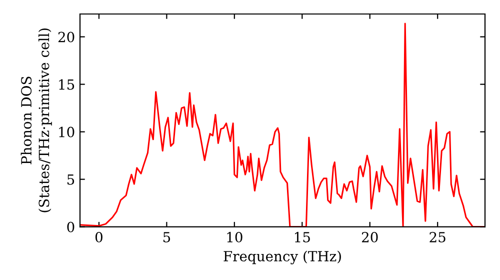 The image size is (500, 280). What do you see at coordinates (166, 237) in the screenshot?
I see `x-tick-label: 5` at bounding box center [166, 237].